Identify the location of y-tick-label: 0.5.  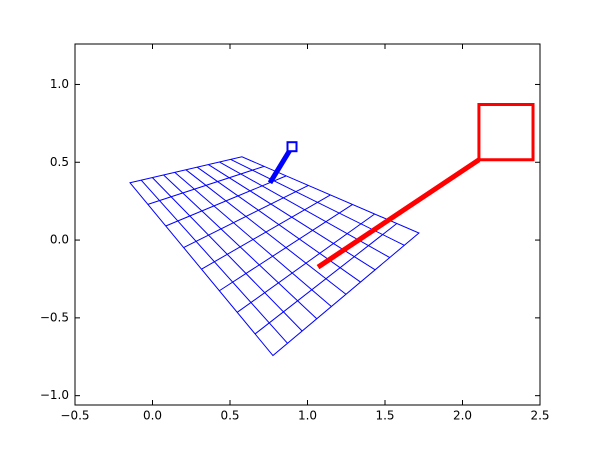
(59, 162).